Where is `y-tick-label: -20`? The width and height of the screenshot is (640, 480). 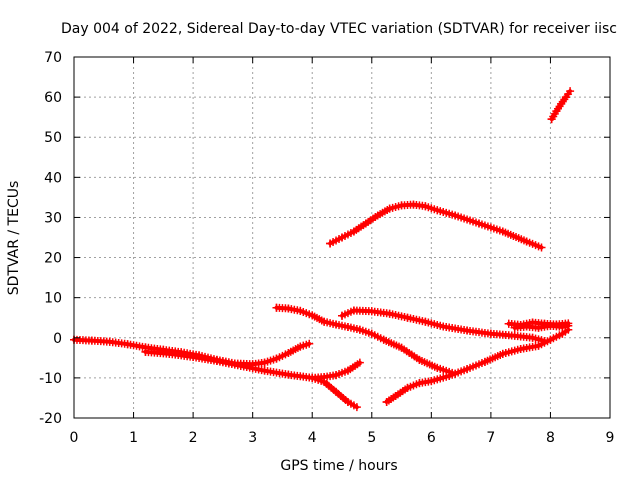
y-tick-label: -20 is located at coordinates (50, 419).